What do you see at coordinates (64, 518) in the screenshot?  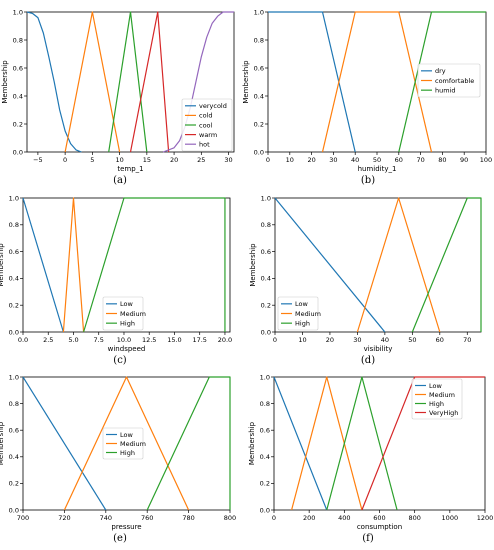 I see `x-tick-label: 720` at bounding box center [64, 518].